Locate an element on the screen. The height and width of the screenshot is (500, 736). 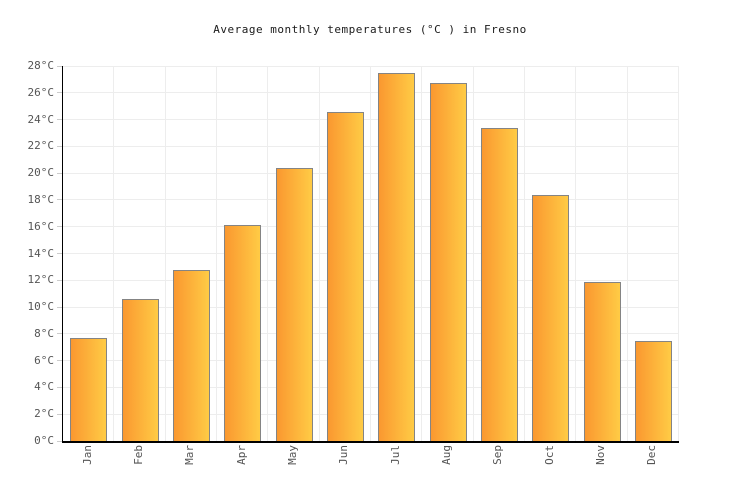
x-axis-label-jun: Jun is located at coordinates (344, 455).